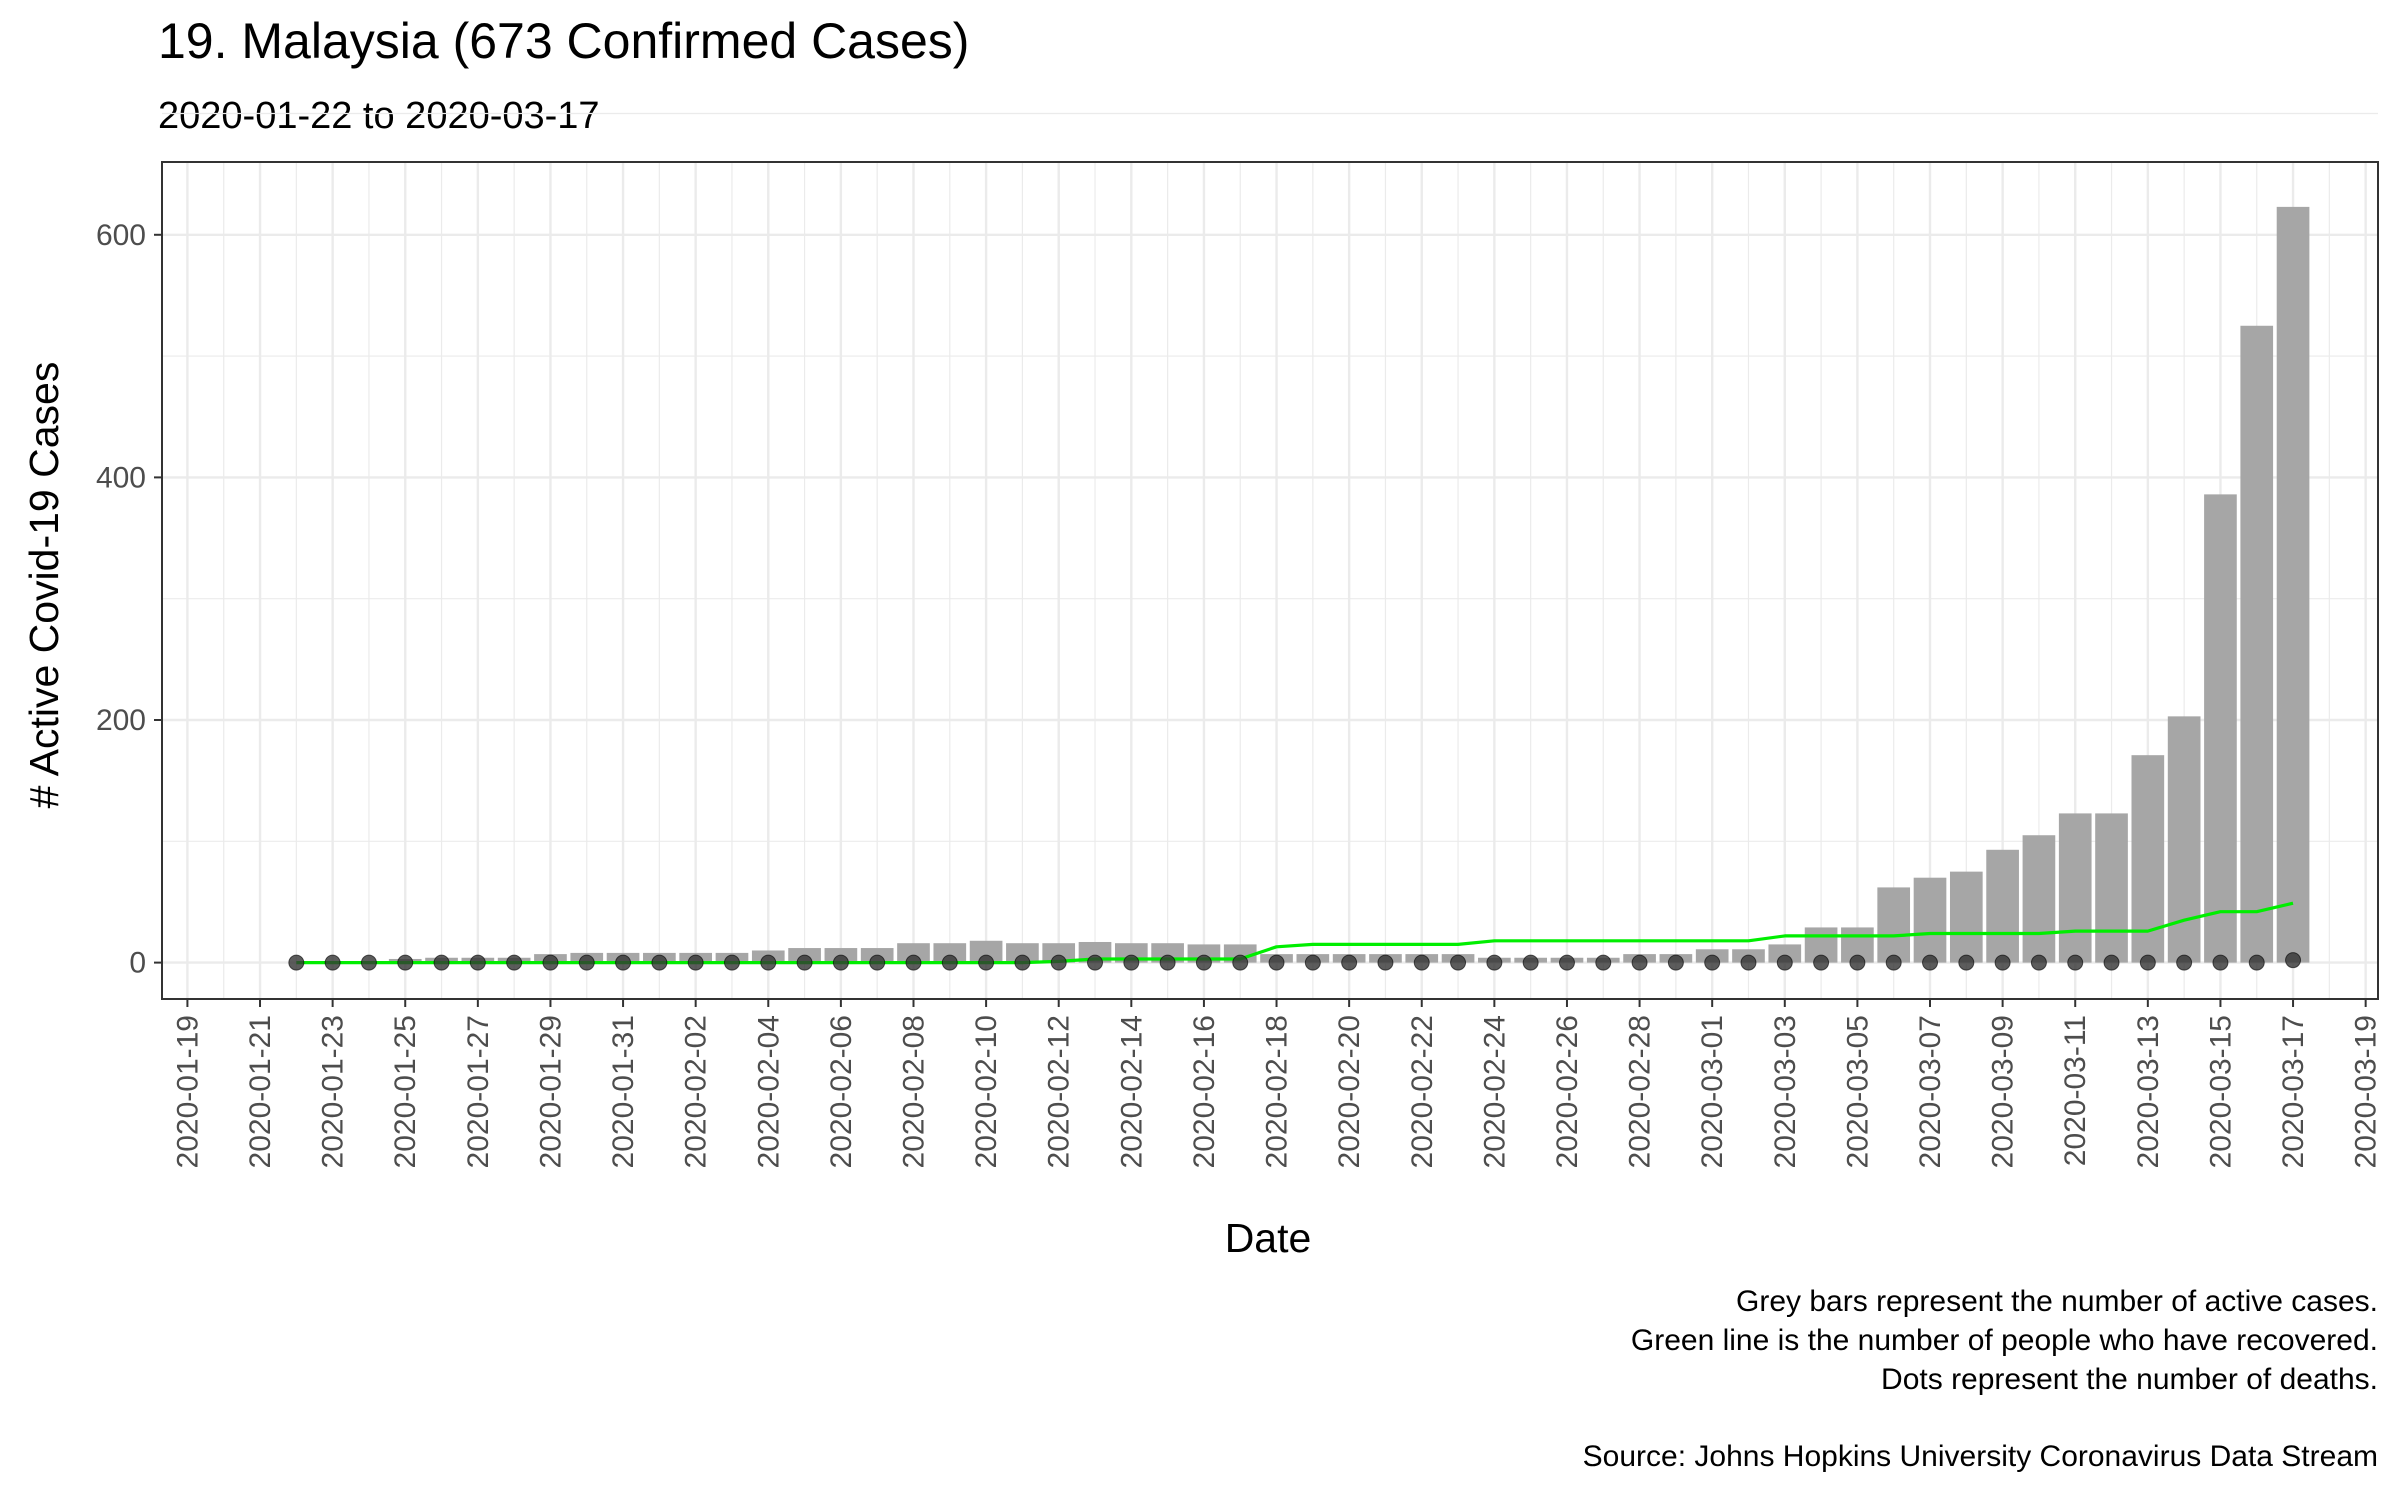 The width and height of the screenshot is (2400, 1500). Describe the element at coordinates (379, 116) in the screenshot. I see `chart-subtitle: 2020-01-22 to 2020-03-17` at that location.